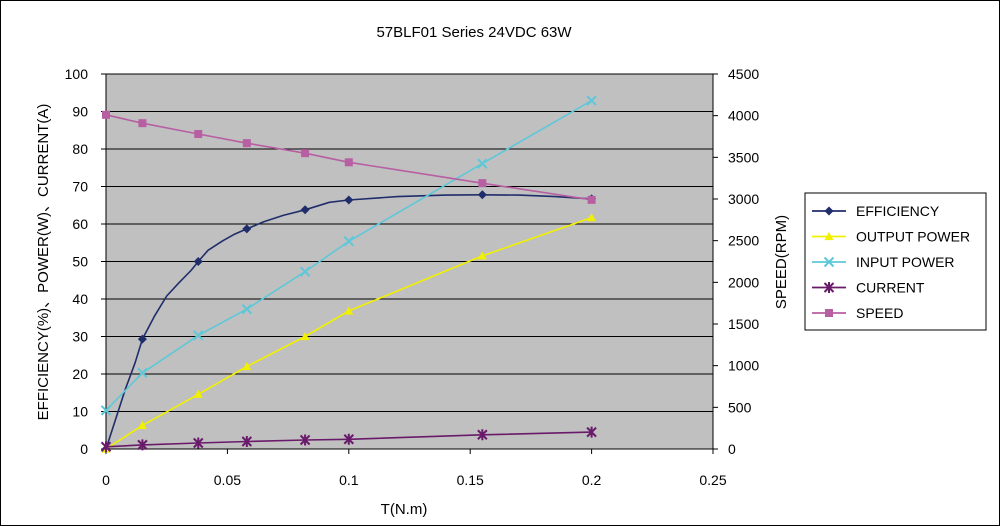  Describe the element at coordinates (80, 187) in the screenshot. I see `y-left-tick-label: 70` at that location.